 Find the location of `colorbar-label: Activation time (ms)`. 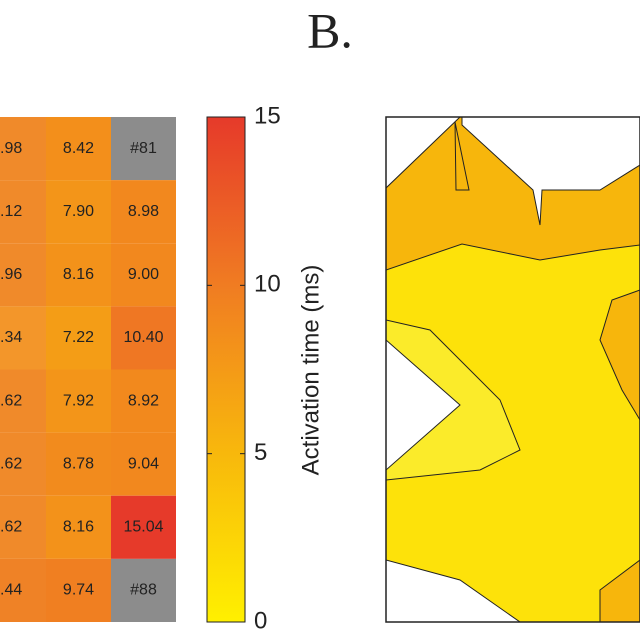

colorbar-label: Activation time (ms) is located at coordinates (310, 370).